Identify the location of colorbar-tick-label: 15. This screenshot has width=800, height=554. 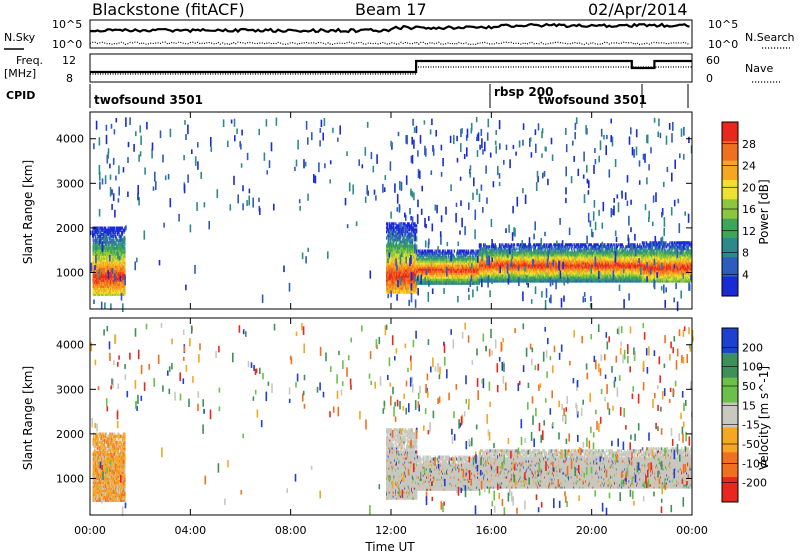
(749, 405).